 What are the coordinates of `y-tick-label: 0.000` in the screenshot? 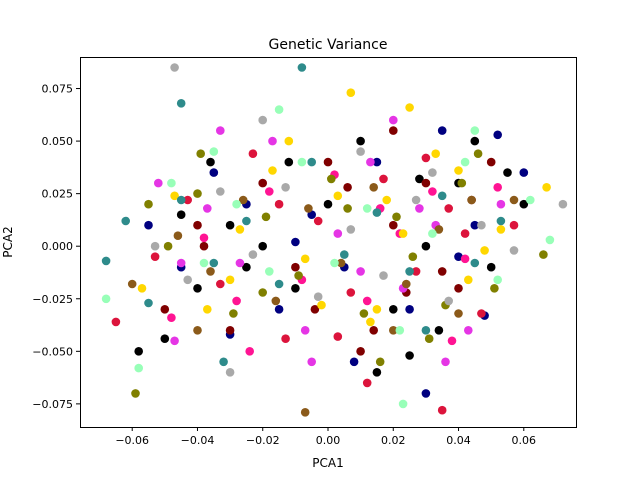 It's located at (58, 246).